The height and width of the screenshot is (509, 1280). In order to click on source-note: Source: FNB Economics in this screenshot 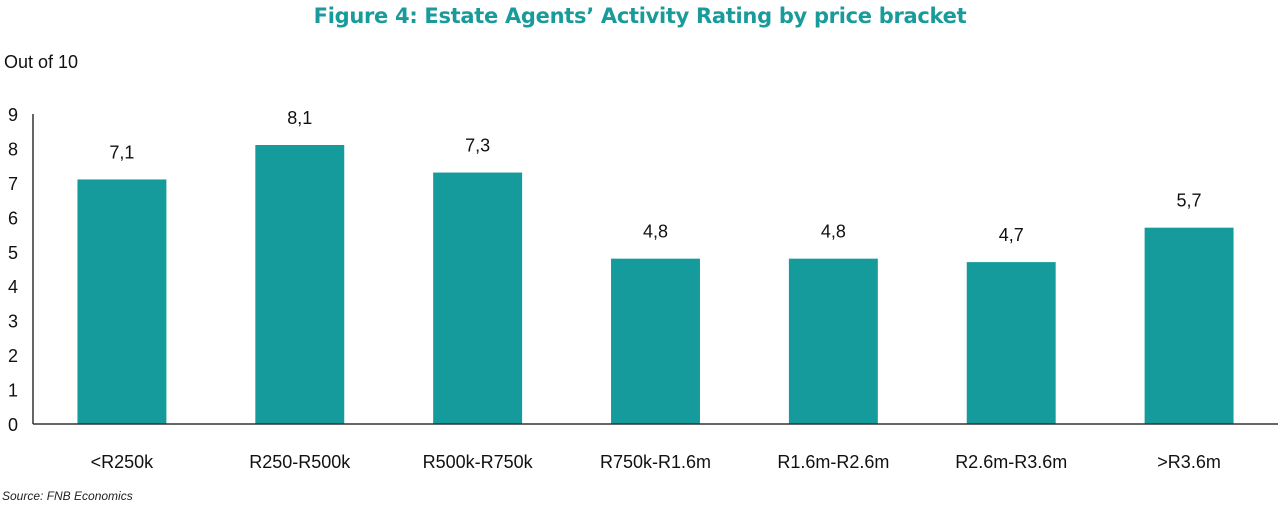, I will do `click(67, 496)`.